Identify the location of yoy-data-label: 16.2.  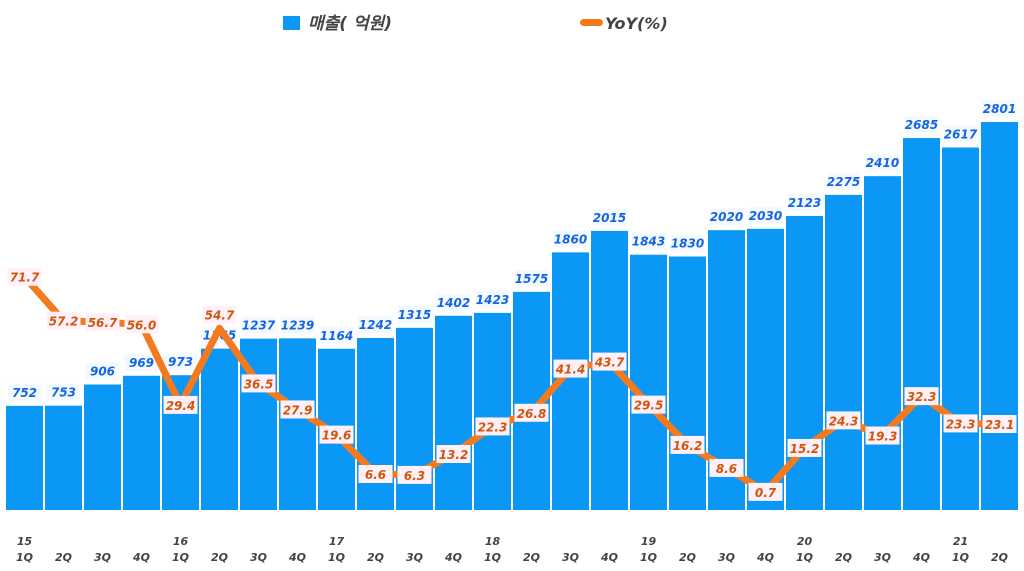
(688, 446).